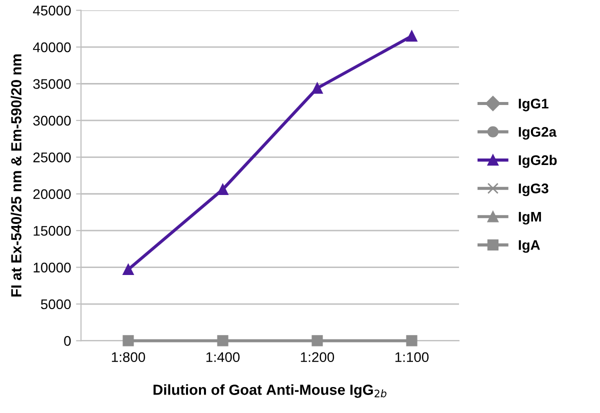  What do you see at coordinates (55, 304) in the screenshot?
I see `y-tick-label: 5000` at bounding box center [55, 304].